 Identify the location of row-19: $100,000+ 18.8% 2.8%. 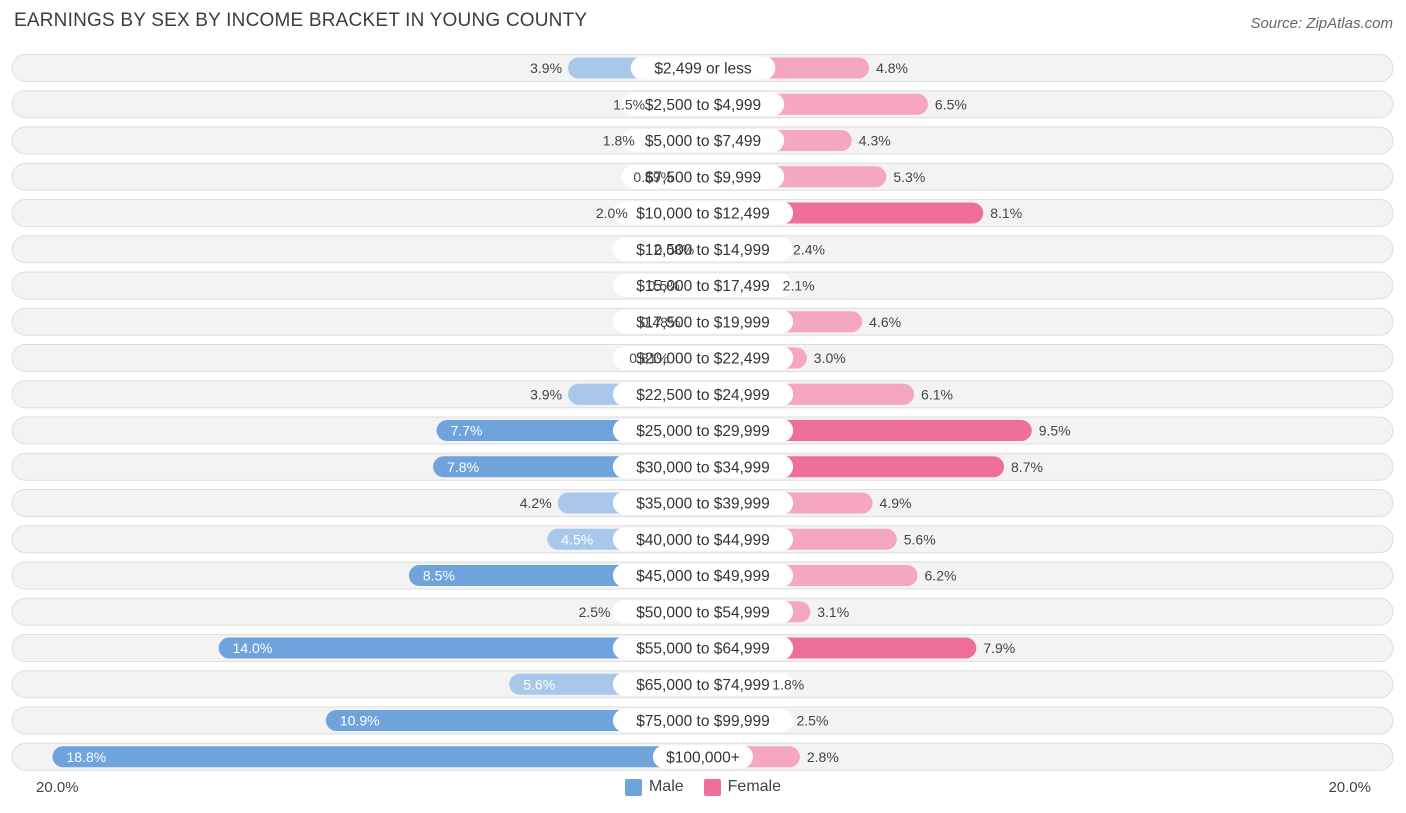
(702, 756).